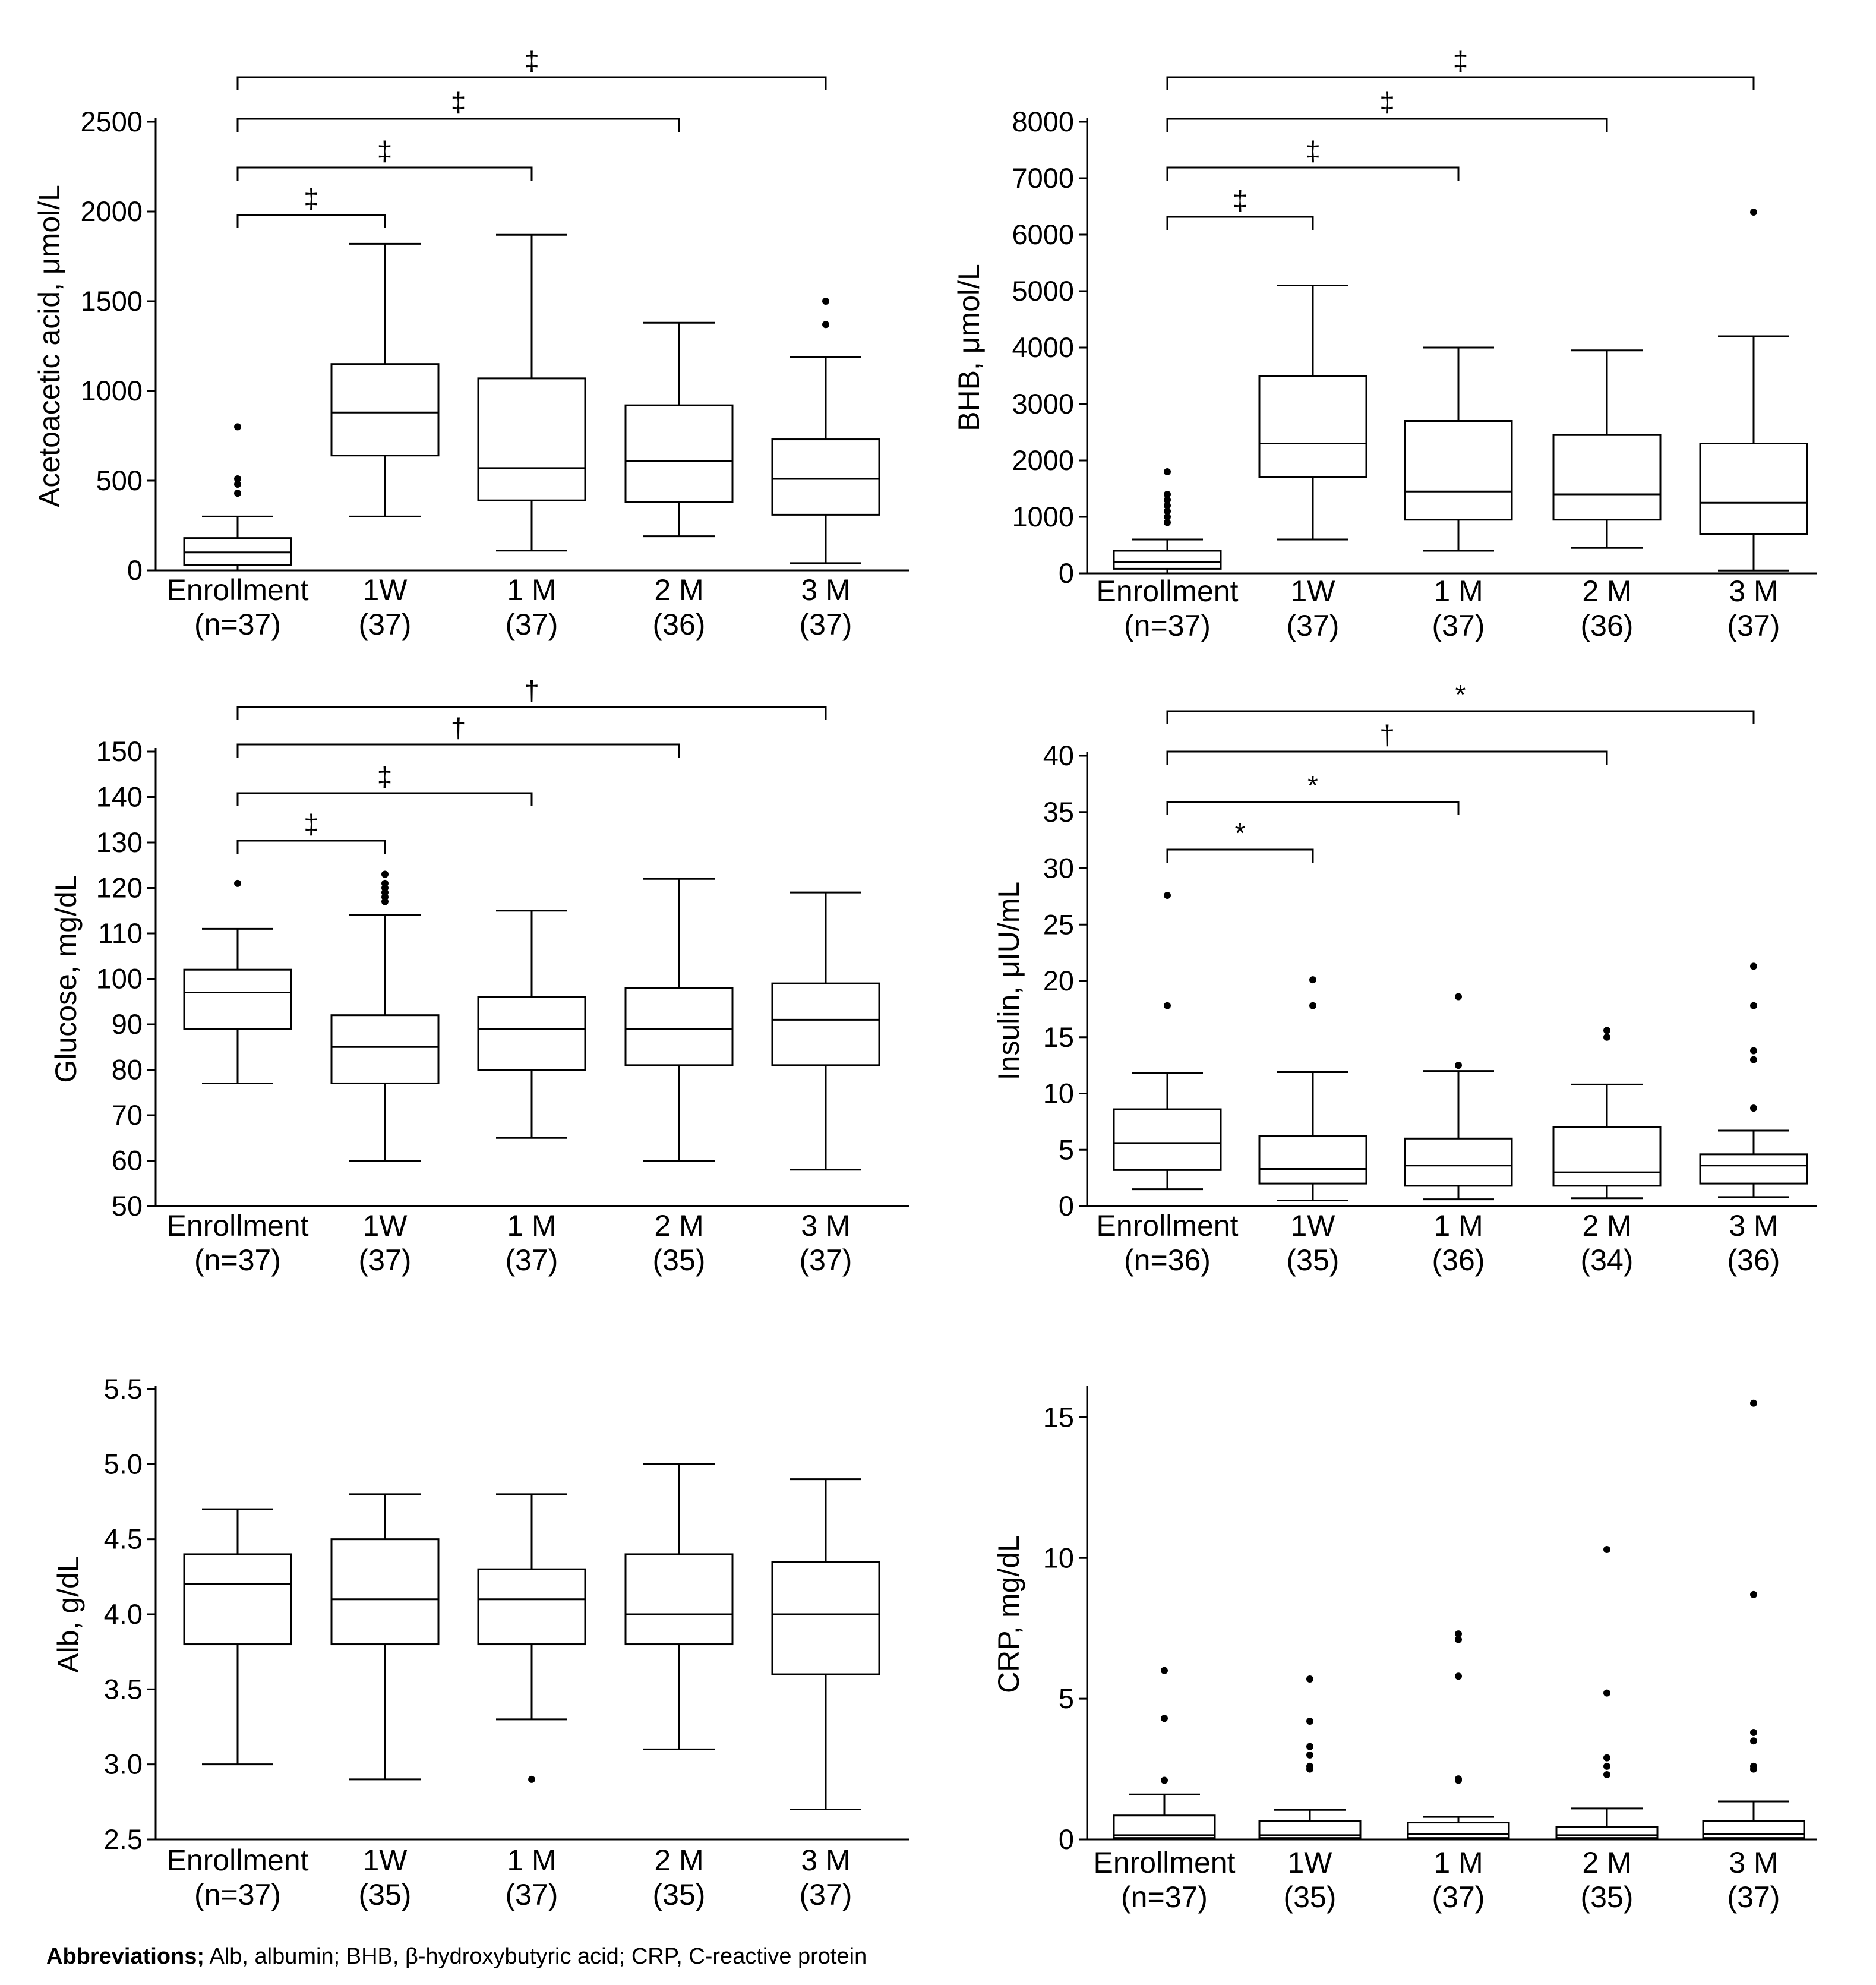  What do you see at coordinates (1167, 1260) in the screenshot?
I see `x-sample-size-label: (n=36)` at bounding box center [1167, 1260].